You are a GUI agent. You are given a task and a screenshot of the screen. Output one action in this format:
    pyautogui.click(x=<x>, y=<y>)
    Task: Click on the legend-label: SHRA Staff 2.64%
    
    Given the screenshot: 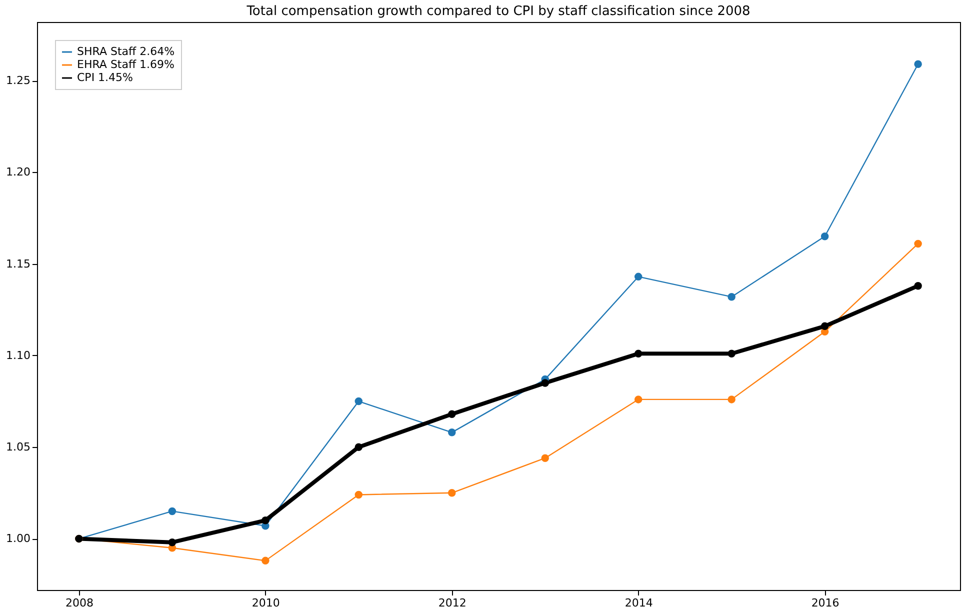 What is the action you would take?
    pyautogui.click(x=126, y=51)
    